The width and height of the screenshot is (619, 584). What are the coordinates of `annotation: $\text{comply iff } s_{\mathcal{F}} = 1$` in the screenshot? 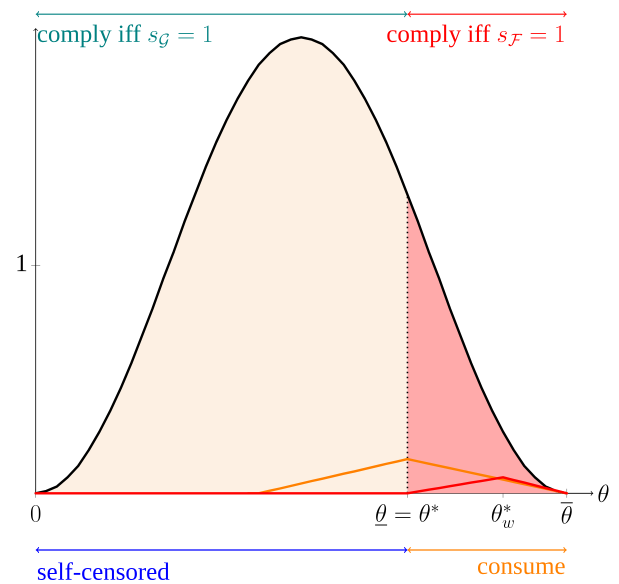 It's located at (475, 36).